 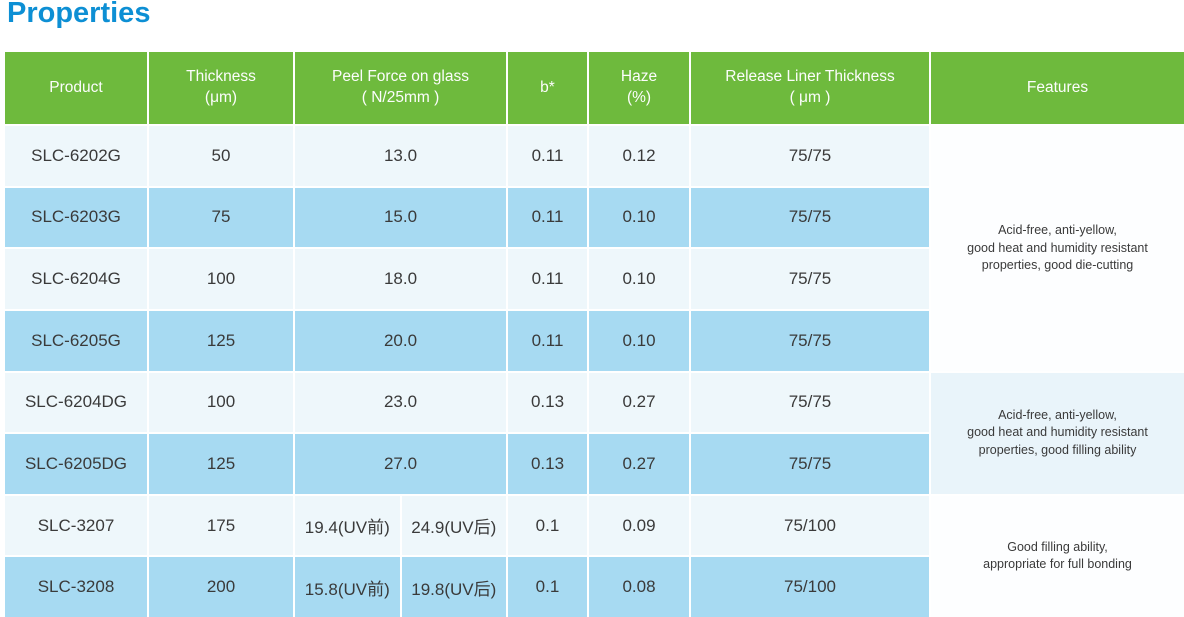 I want to click on peel-force-cell: 27.0, so click(x=400, y=464).